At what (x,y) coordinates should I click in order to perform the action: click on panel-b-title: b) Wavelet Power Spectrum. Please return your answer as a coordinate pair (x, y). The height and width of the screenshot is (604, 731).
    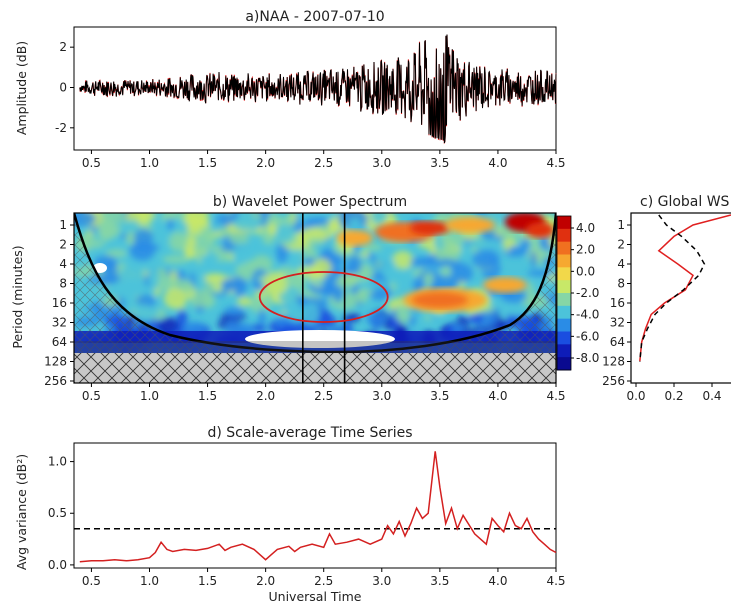
    Looking at the image, I should click on (310, 202).